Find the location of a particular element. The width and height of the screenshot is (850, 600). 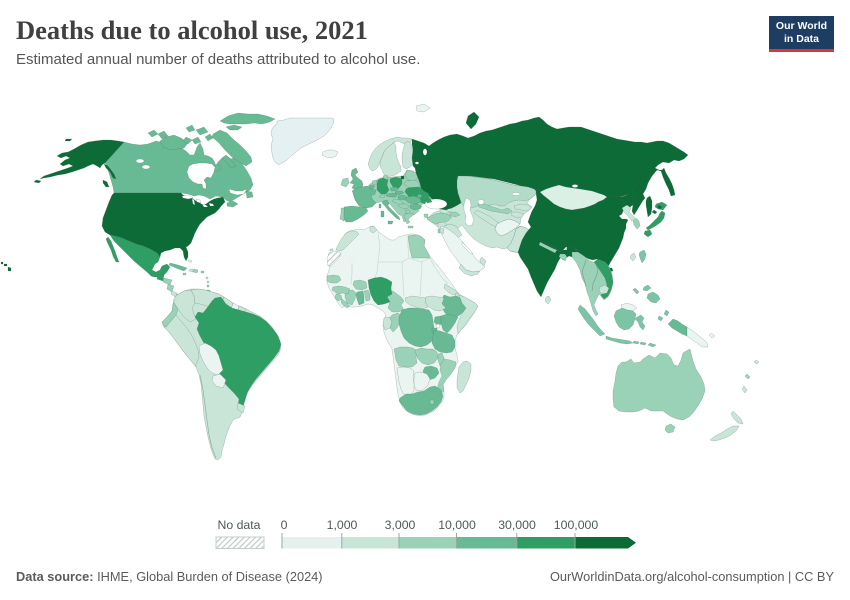

svg-text: 10,000 is located at coordinates (457, 525).